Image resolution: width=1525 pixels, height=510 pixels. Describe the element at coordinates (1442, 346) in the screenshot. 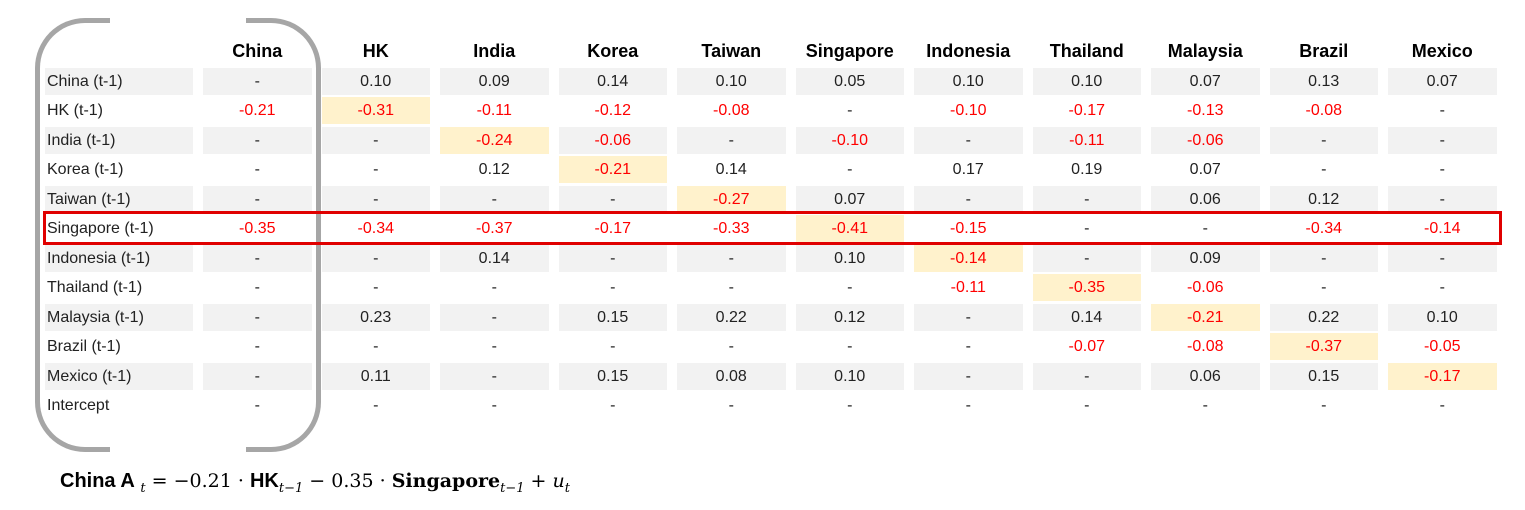

I see `table-cell: -0.05` at that location.